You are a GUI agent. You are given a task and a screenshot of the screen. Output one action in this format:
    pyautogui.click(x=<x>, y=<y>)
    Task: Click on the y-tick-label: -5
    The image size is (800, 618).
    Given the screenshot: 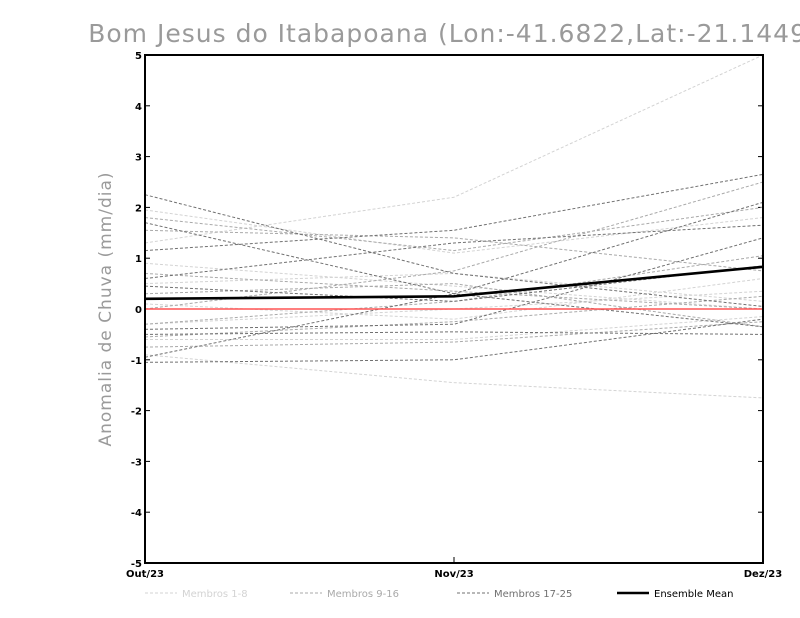 What is the action you would take?
    pyautogui.click(x=136, y=564)
    